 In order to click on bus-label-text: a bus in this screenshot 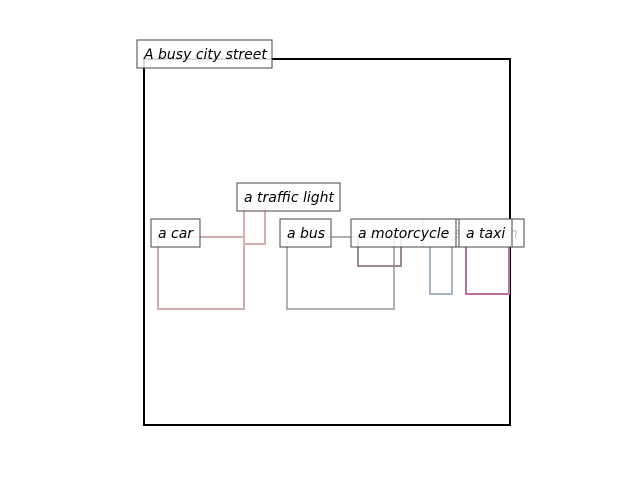, I will do `click(306, 234)`.